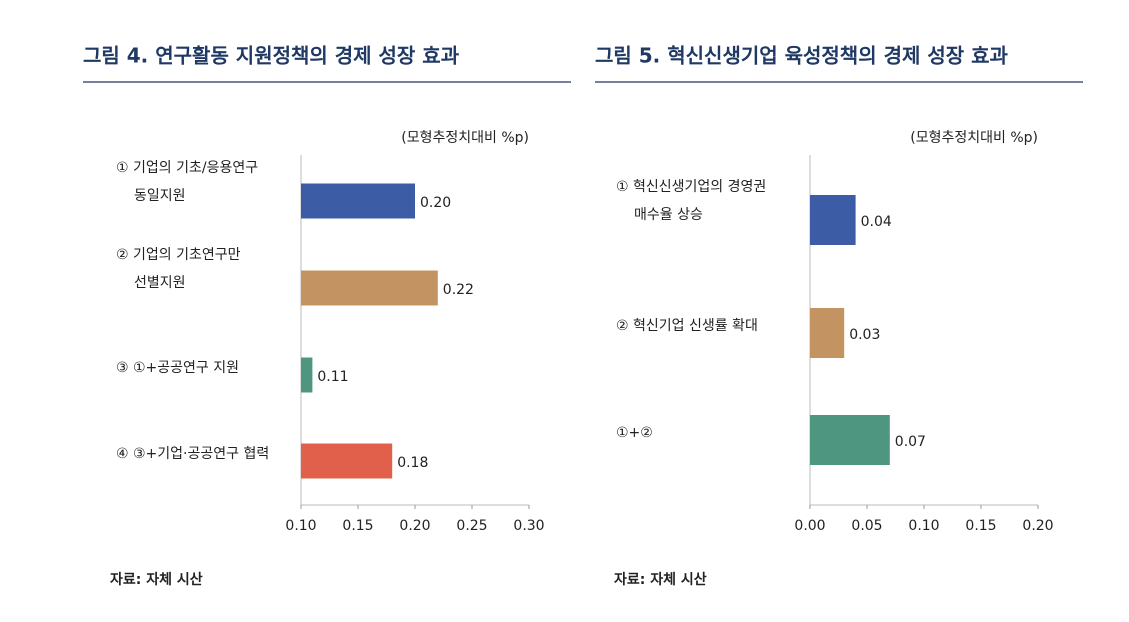 The width and height of the screenshot is (1129, 622). Describe the element at coordinates (691, 187) in the screenshot. I see `category-label: ① 혁신신생기업의 경영권` at that location.